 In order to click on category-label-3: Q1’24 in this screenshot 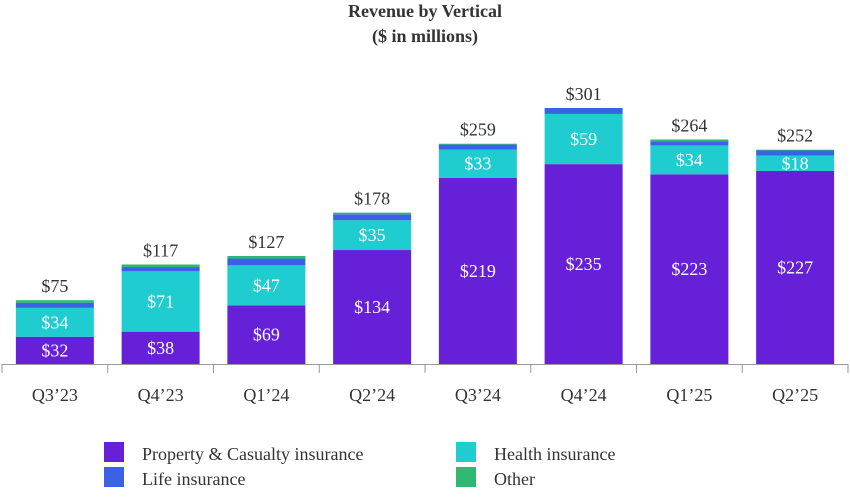, I will do `click(266, 395)`.